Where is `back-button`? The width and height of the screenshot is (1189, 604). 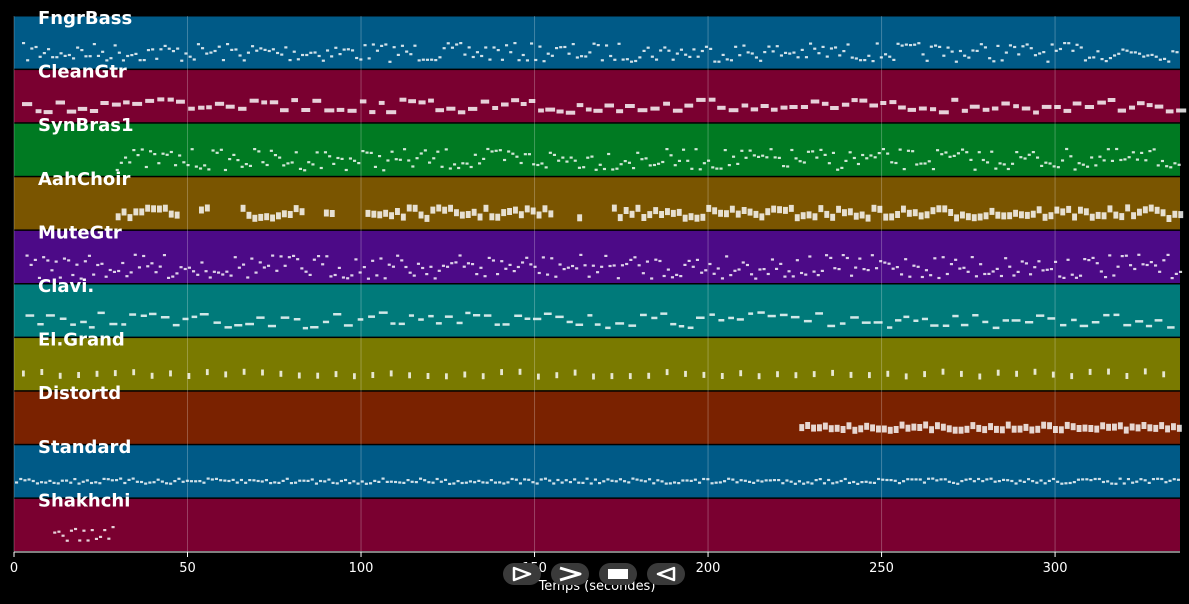 back-button is located at coordinates (666, 574).